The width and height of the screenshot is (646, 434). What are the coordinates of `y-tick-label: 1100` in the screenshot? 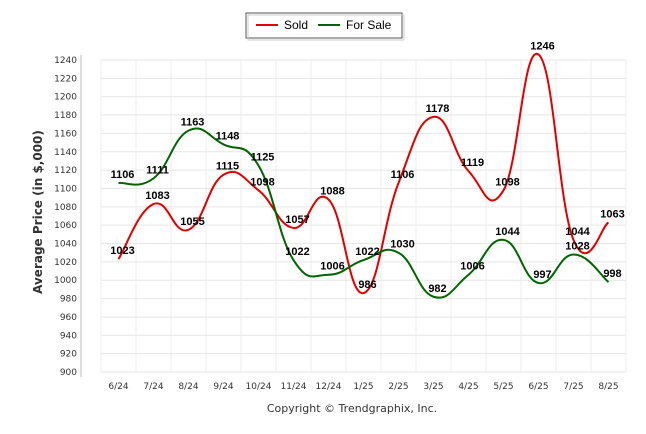 It's located at (65, 189).